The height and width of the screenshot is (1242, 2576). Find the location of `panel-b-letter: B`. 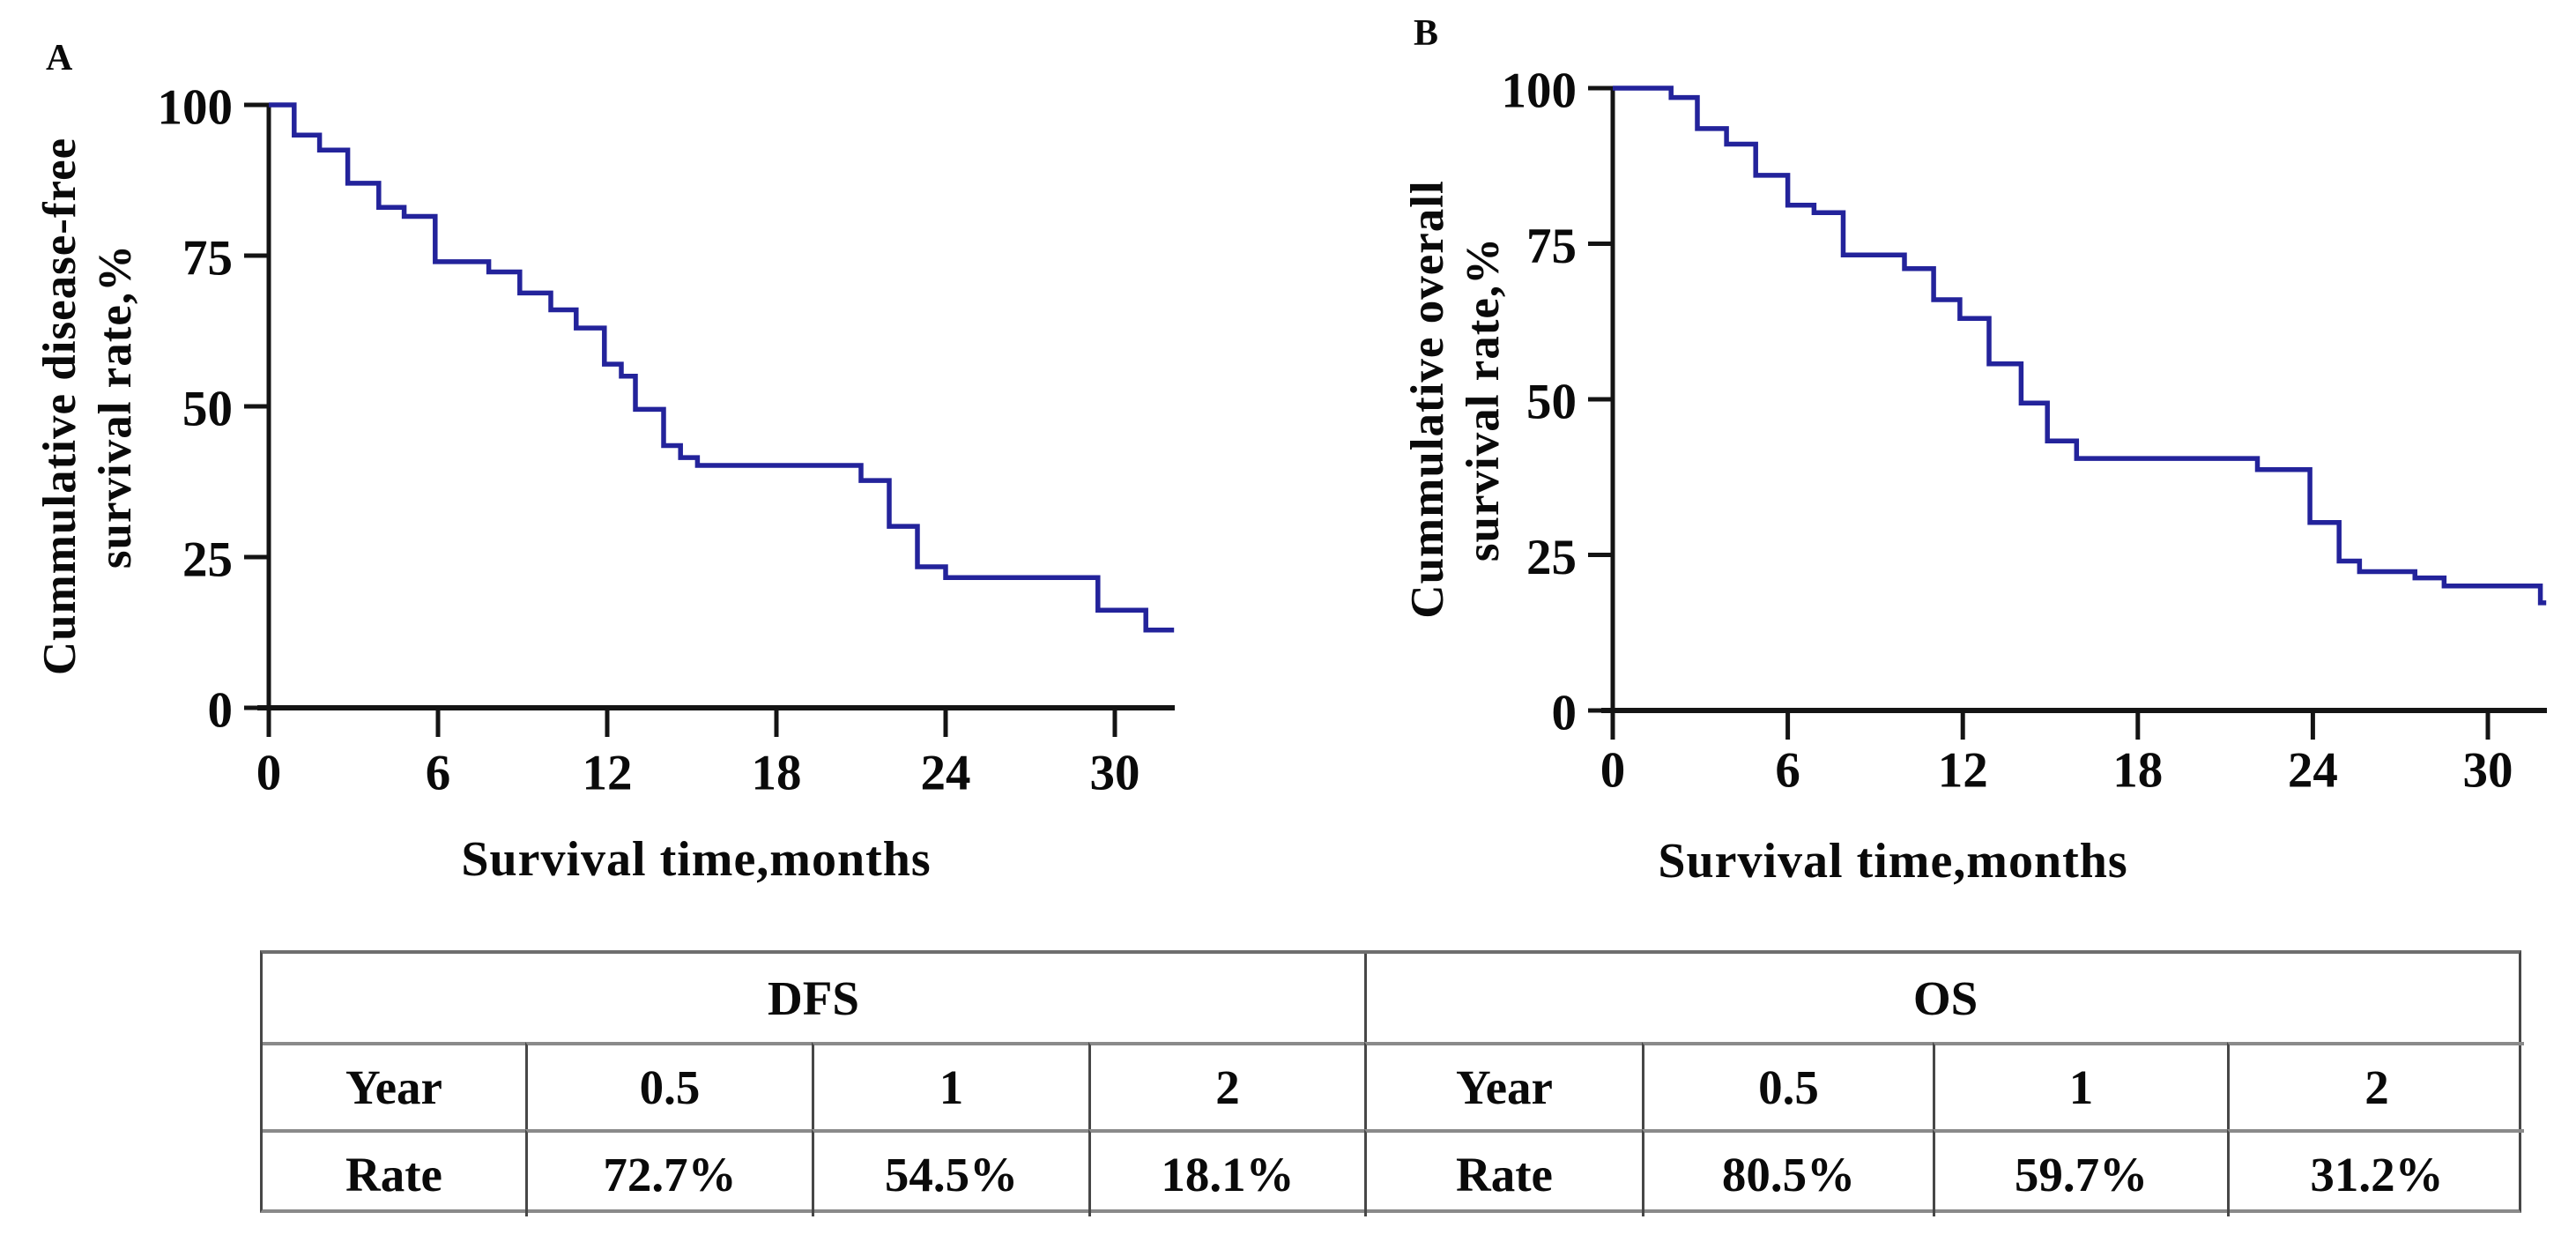

panel-b-letter: B is located at coordinates (1426, 33).